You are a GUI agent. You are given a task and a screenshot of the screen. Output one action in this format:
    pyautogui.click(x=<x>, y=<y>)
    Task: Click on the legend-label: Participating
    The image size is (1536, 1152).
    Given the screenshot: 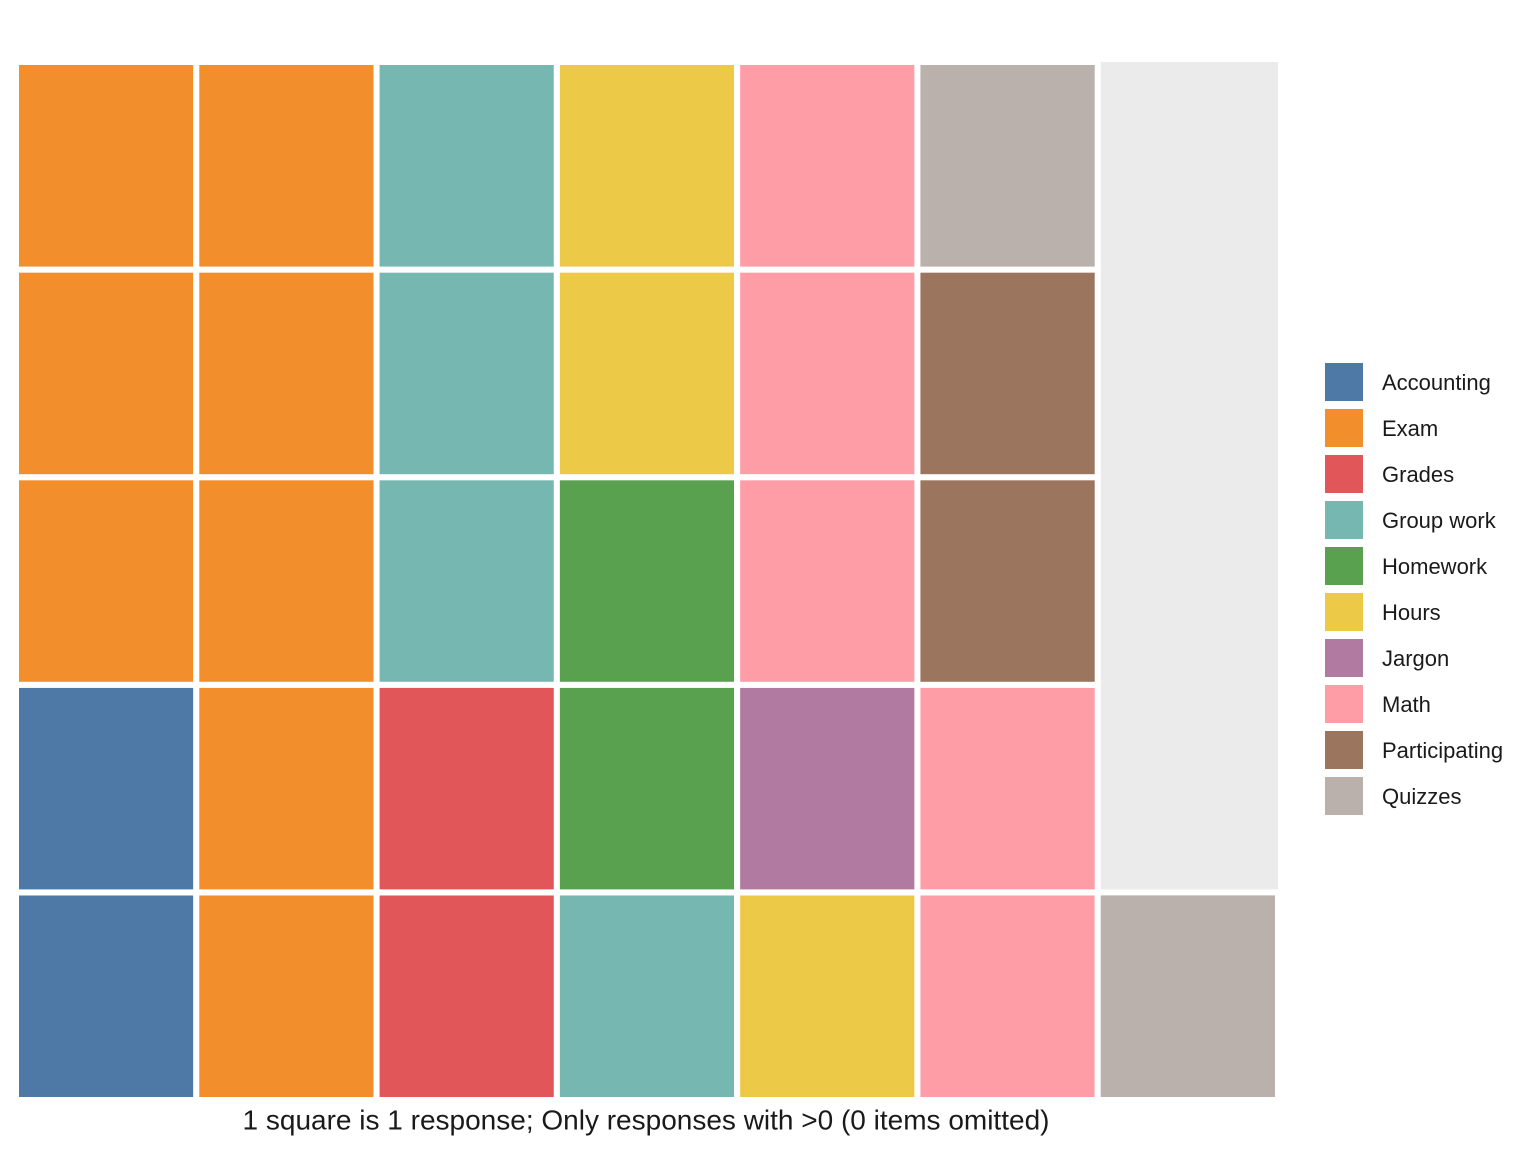 What is the action you would take?
    pyautogui.click(x=1442, y=750)
    